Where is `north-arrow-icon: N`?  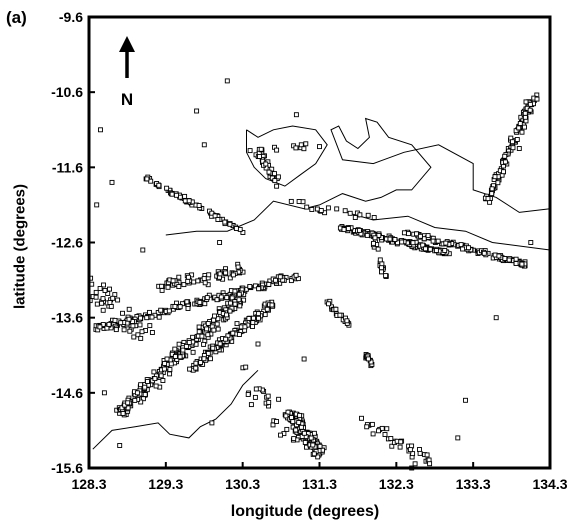
north-arrow-icon: N is located at coordinates (127, 72).